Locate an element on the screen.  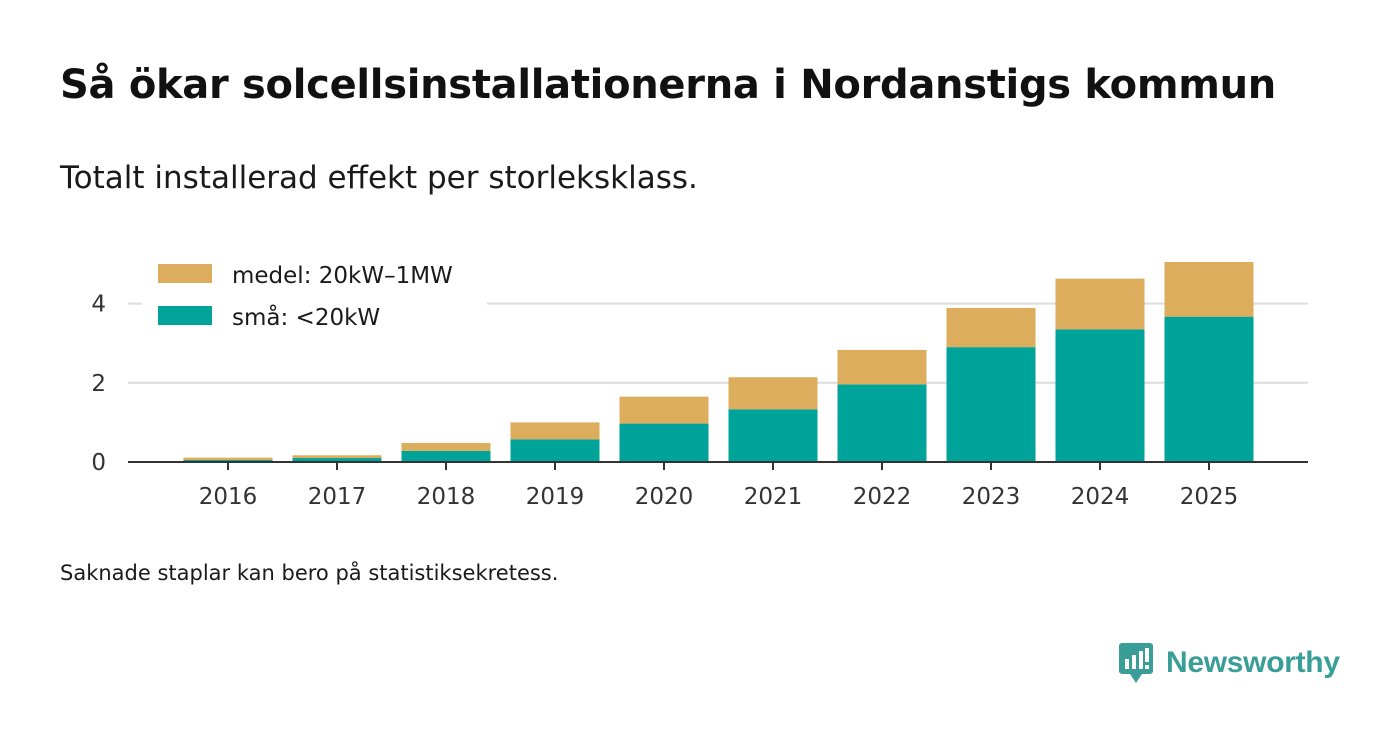
x-tick-label: 2019 is located at coordinates (555, 497).